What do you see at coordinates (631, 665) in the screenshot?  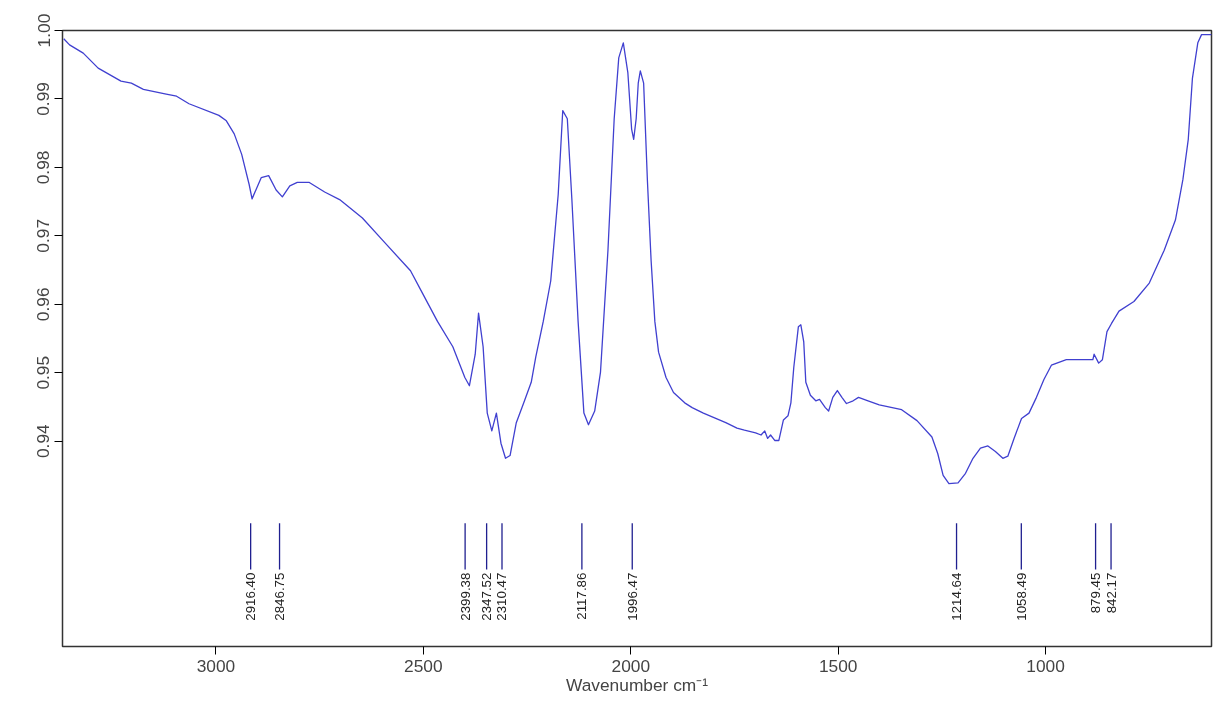 I see `x-tick-label: 2000` at bounding box center [631, 665].